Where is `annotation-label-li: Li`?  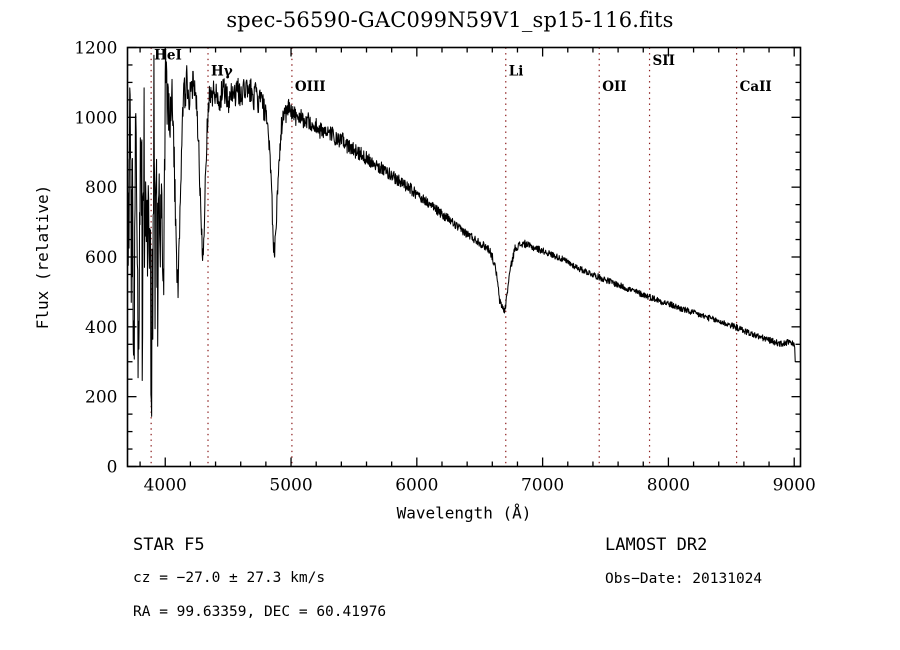 annotation-label-li: Li is located at coordinates (516, 71).